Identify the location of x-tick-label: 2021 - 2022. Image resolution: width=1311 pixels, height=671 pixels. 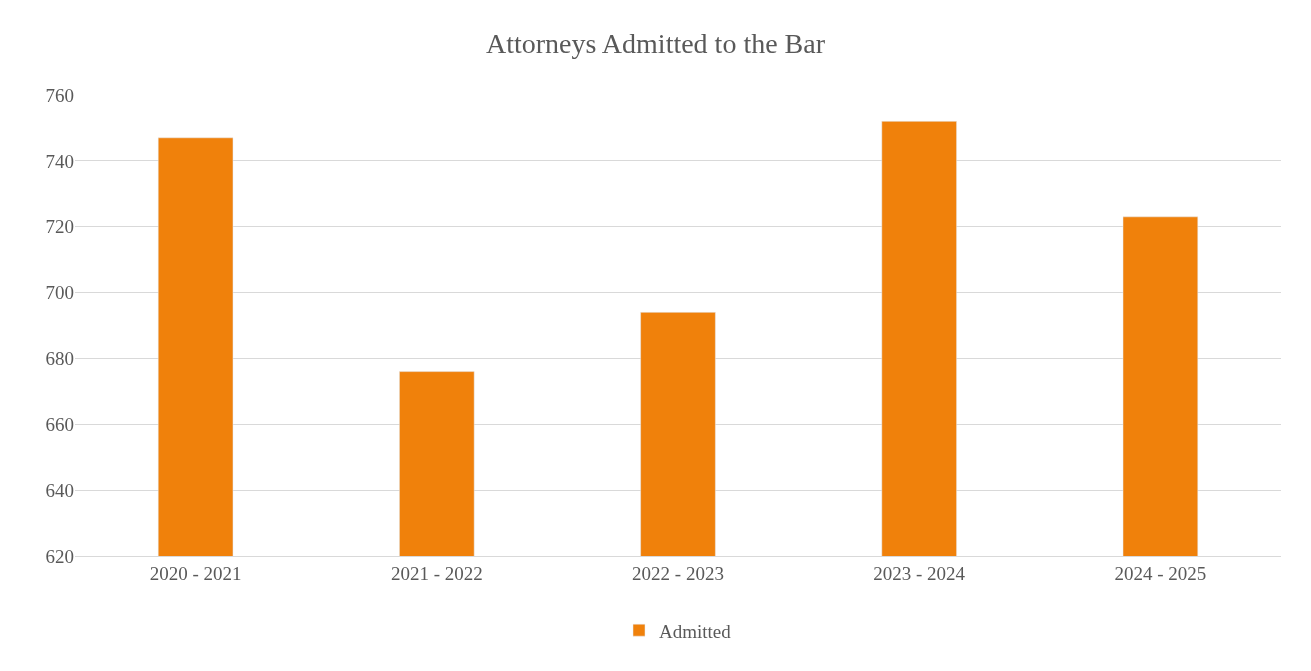
(436, 573).